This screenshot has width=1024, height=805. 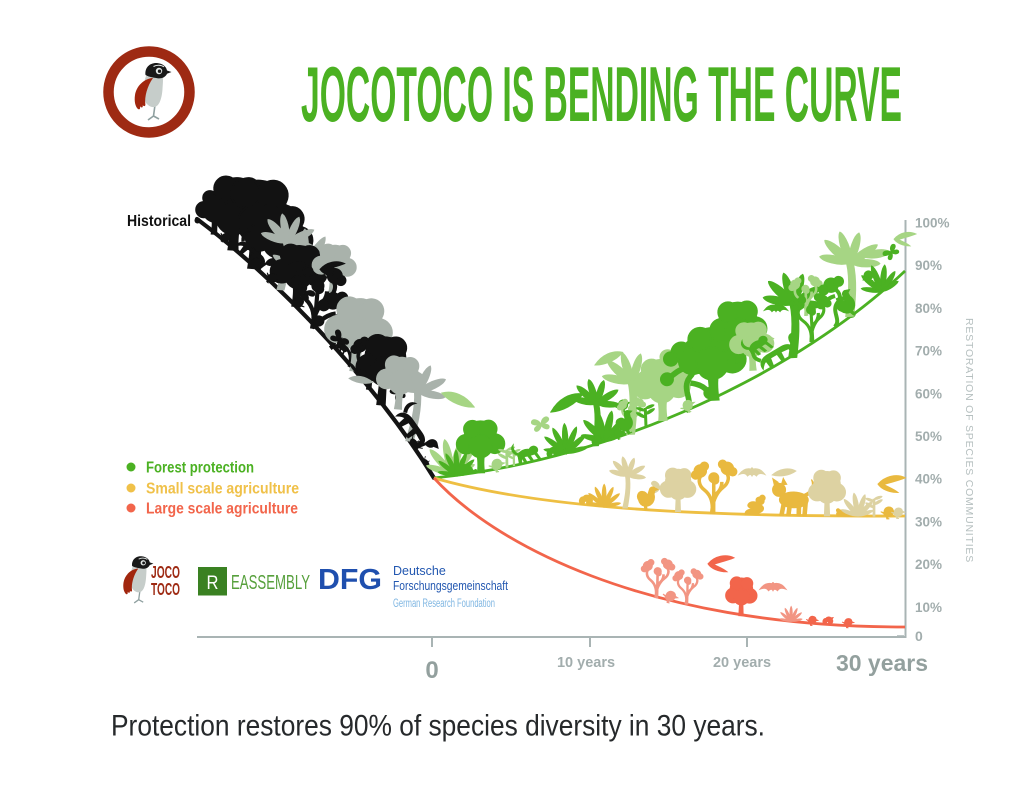 What do you see at coordinates (742, 663) in the screenshot?
I see `svg-text: 20 years` at bounding box center [742, 663].